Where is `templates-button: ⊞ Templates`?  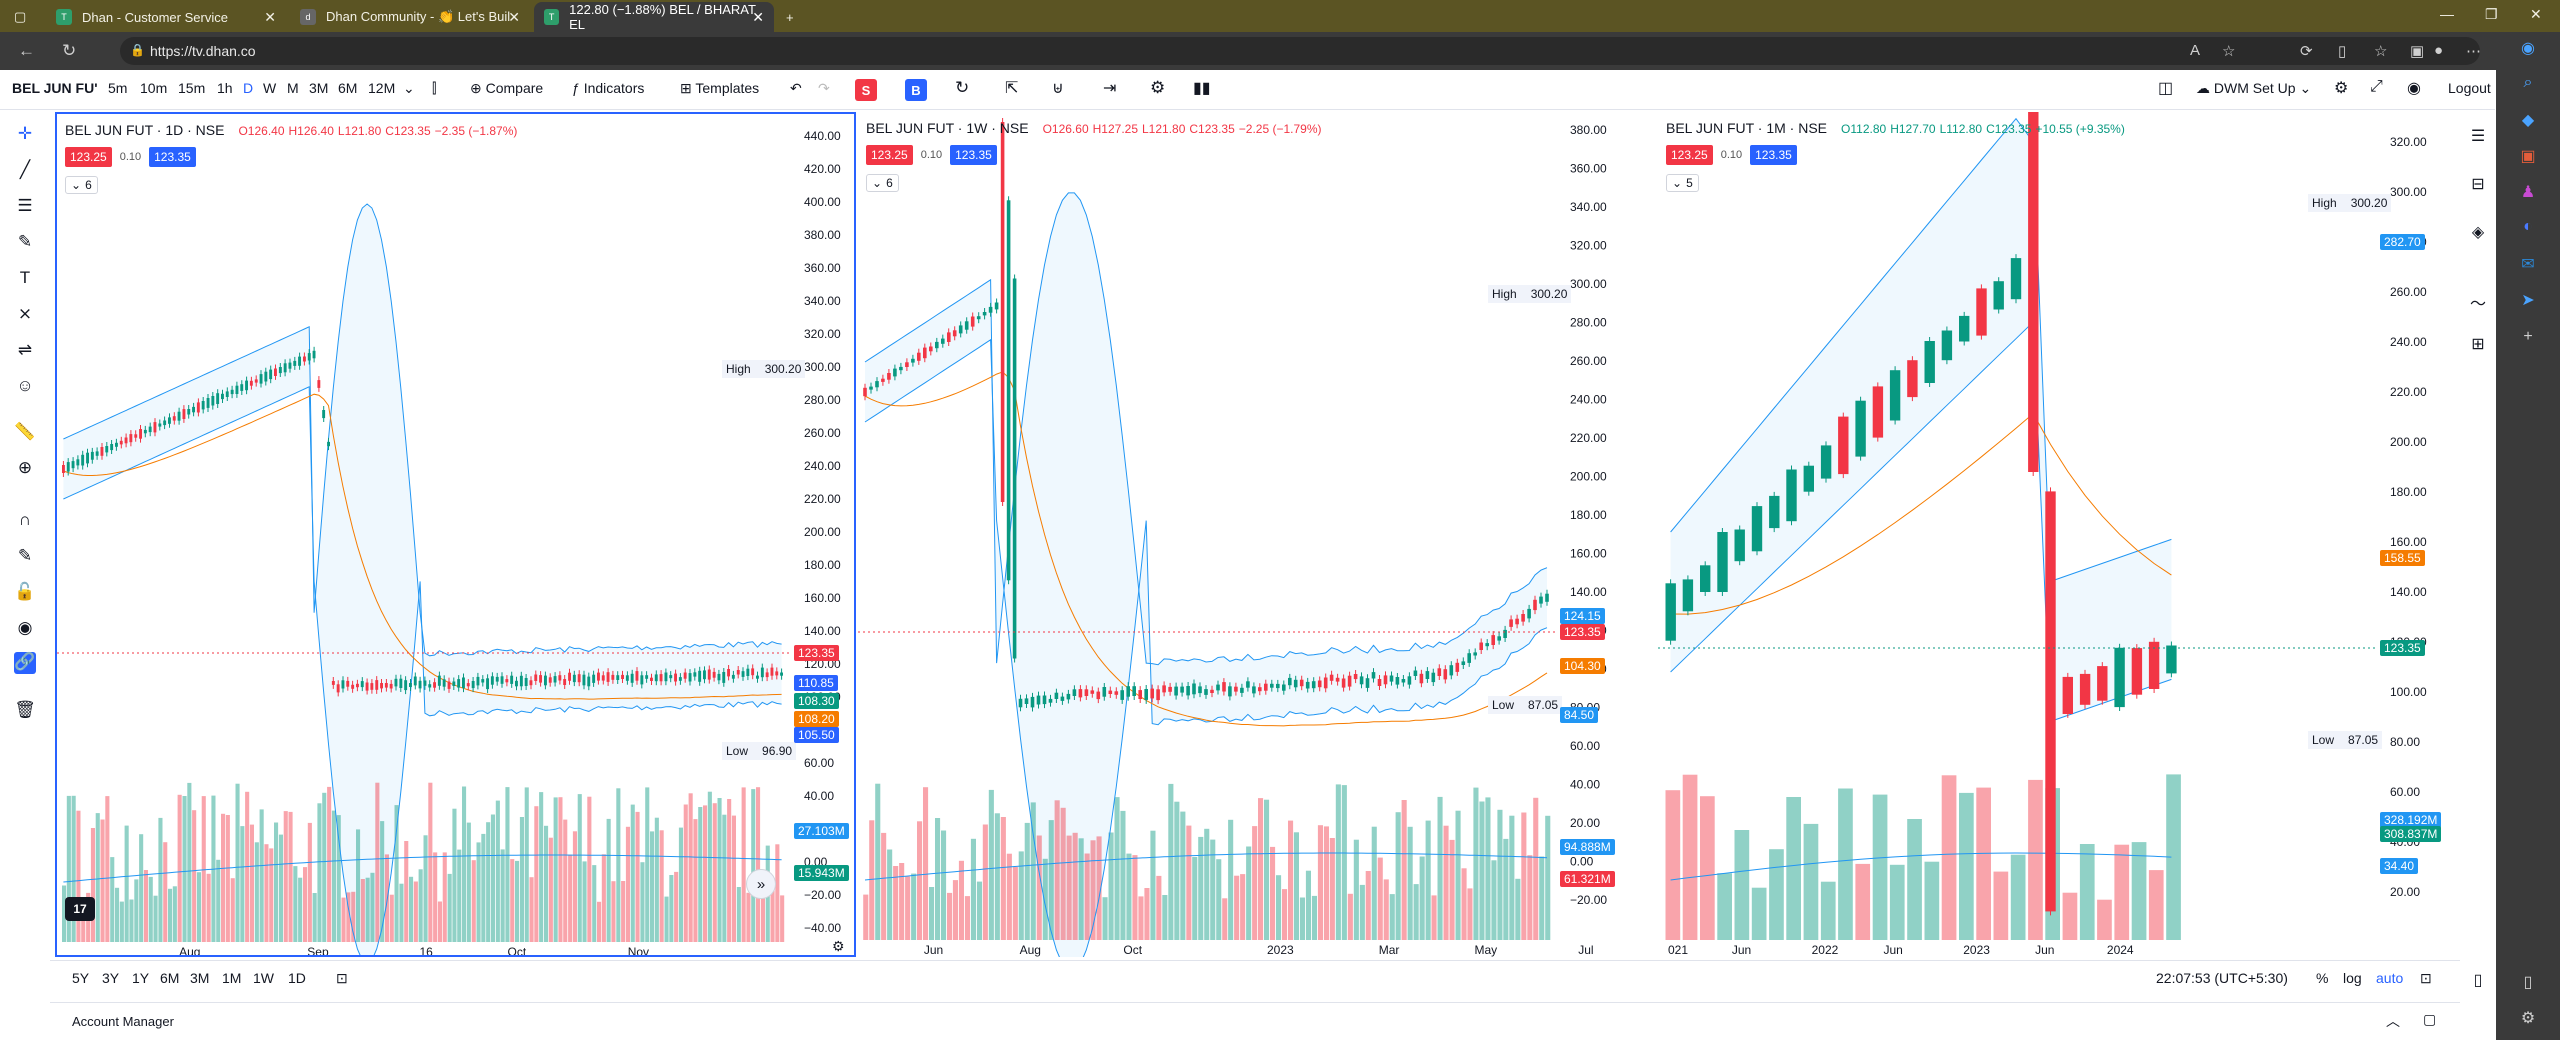
templates-button: ⊞ Templates is located at coordinates (719, 88).